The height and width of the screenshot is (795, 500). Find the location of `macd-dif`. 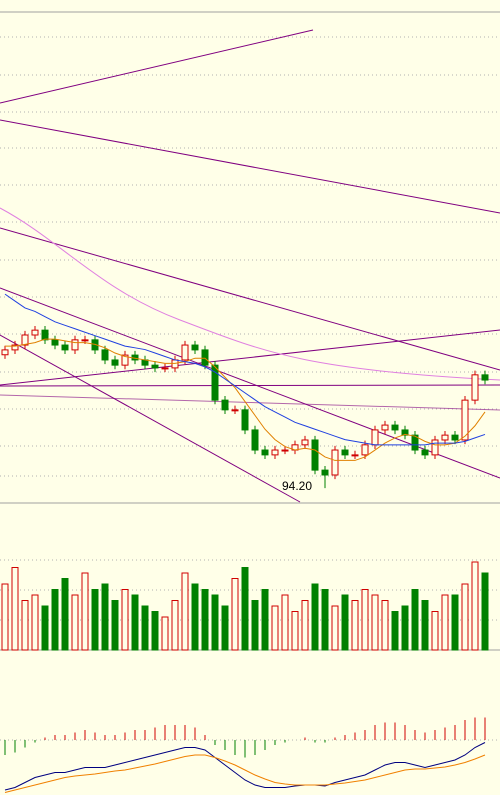

macd-dif is located at coordinates (245, 766).